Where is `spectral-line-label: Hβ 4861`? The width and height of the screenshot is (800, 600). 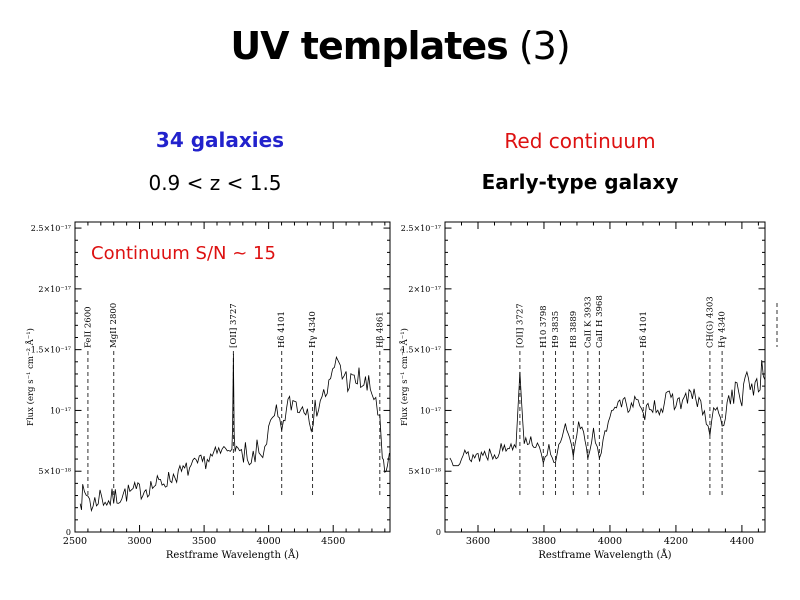 spectral-line-label: Hβ 4861 is located at coordinates (380, 329).